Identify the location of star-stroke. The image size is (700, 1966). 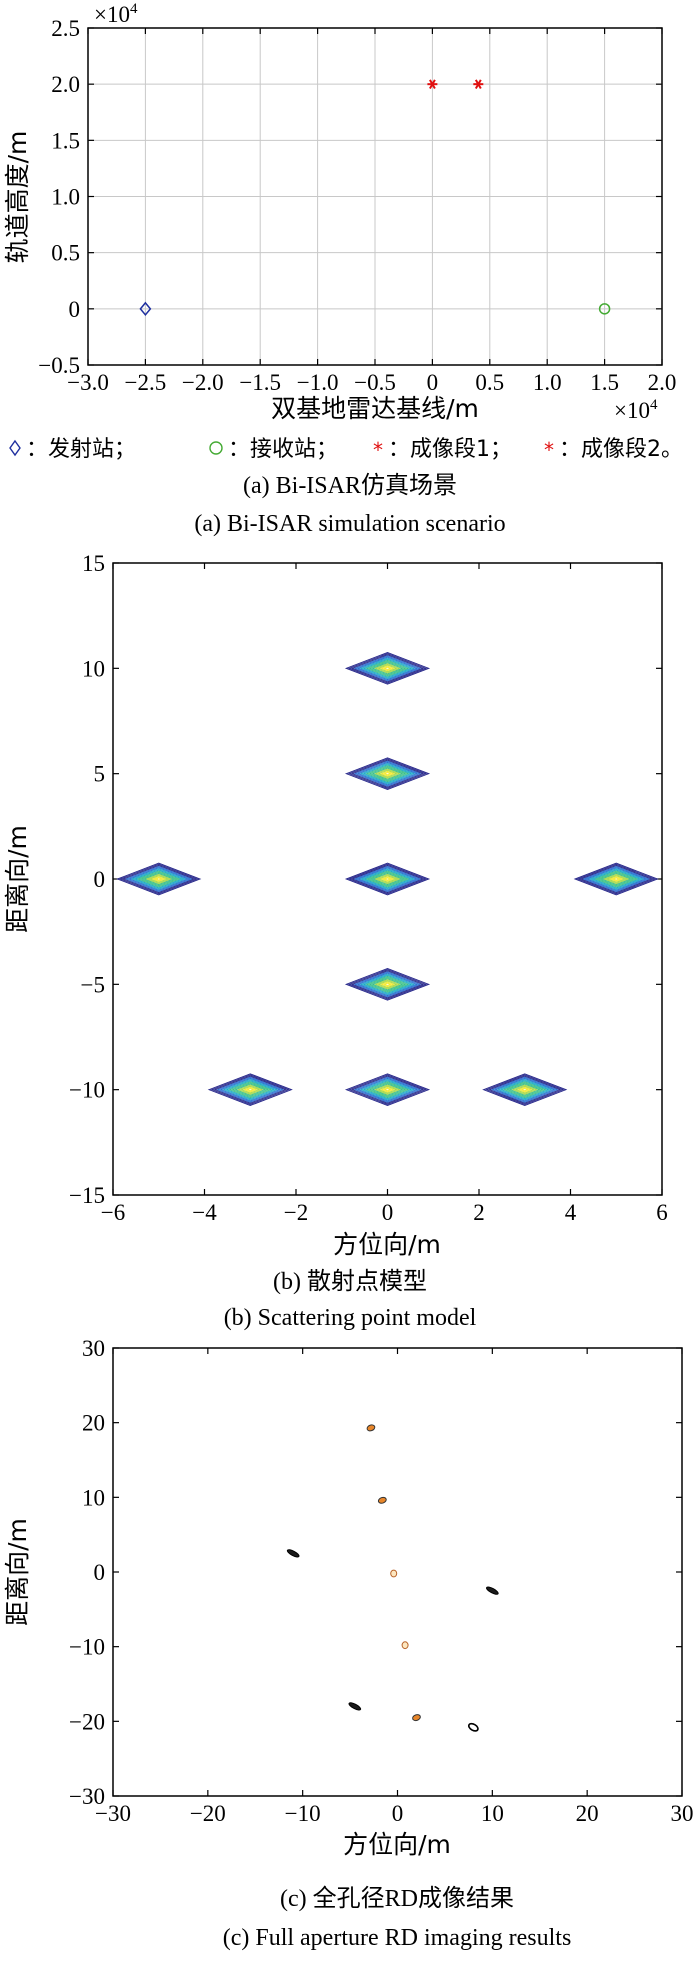
(432, 84).